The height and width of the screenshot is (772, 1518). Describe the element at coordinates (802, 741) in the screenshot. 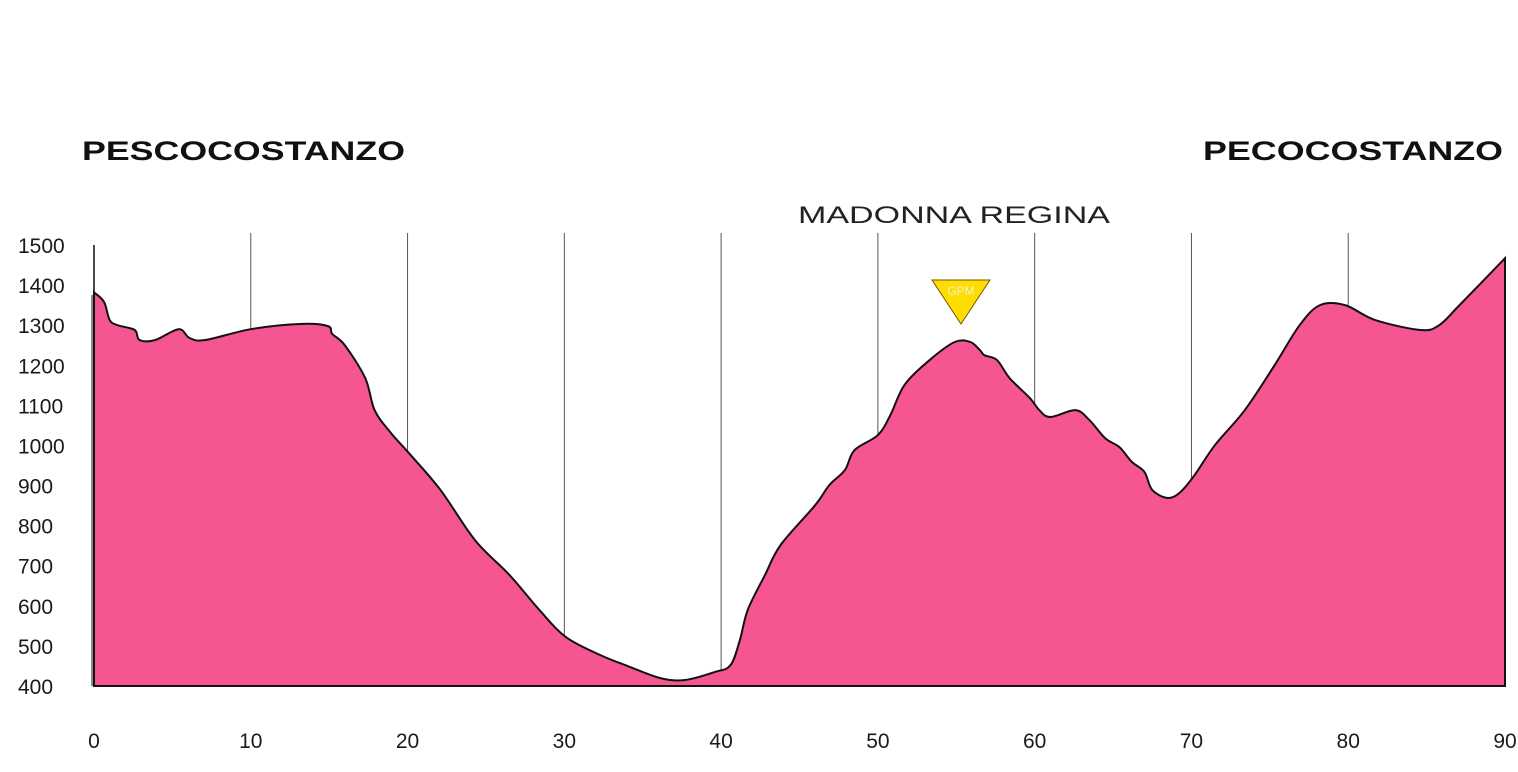

I see `x-axis-ticks: 0 10 20 30 40 50 60 70 80 90` at that location.